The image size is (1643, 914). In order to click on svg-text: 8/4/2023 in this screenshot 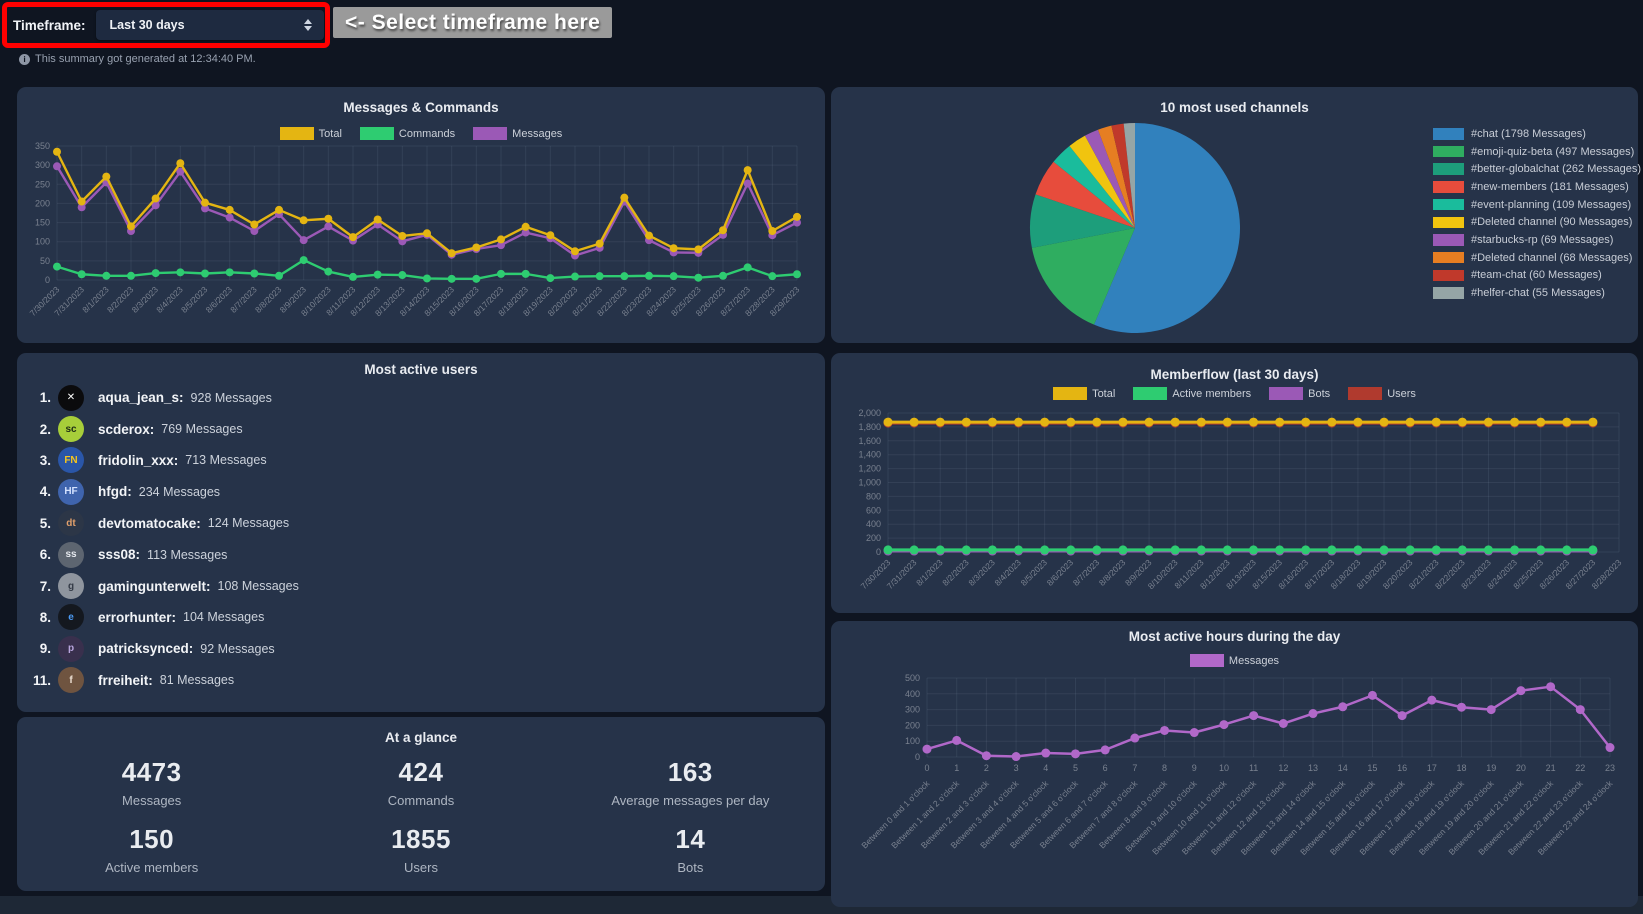, I will do `click(1007, 572)`.